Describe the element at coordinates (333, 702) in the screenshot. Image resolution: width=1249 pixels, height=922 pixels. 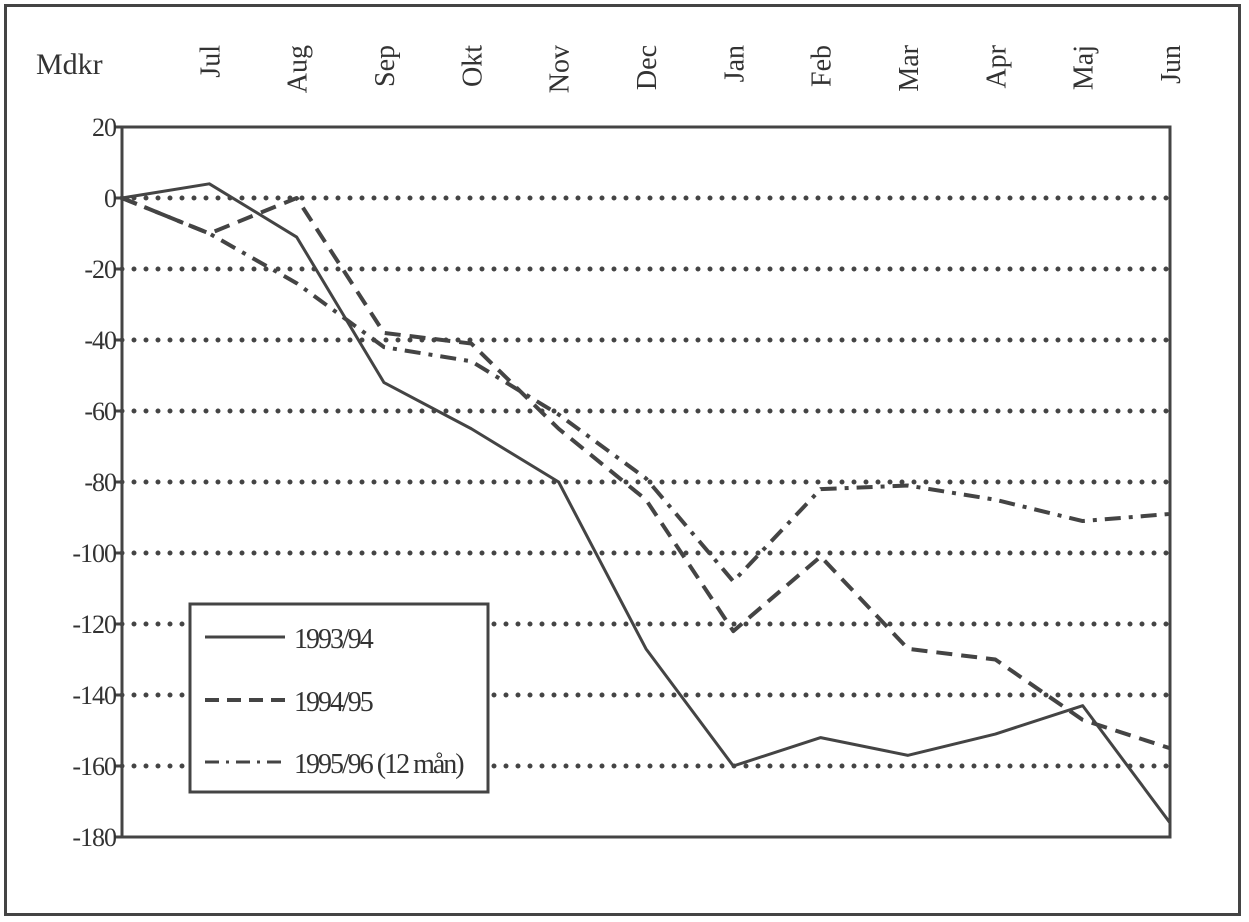
I see `legend-label-1994-95: 1994/95` at that location.